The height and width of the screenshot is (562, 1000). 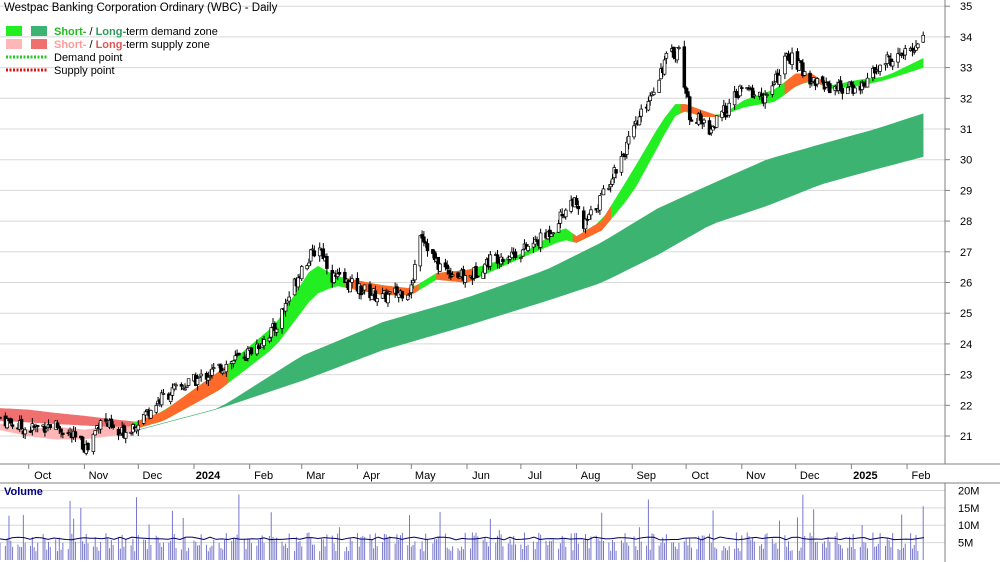 I want to click on price-tick-label: 34, so click(x=966, y=38).